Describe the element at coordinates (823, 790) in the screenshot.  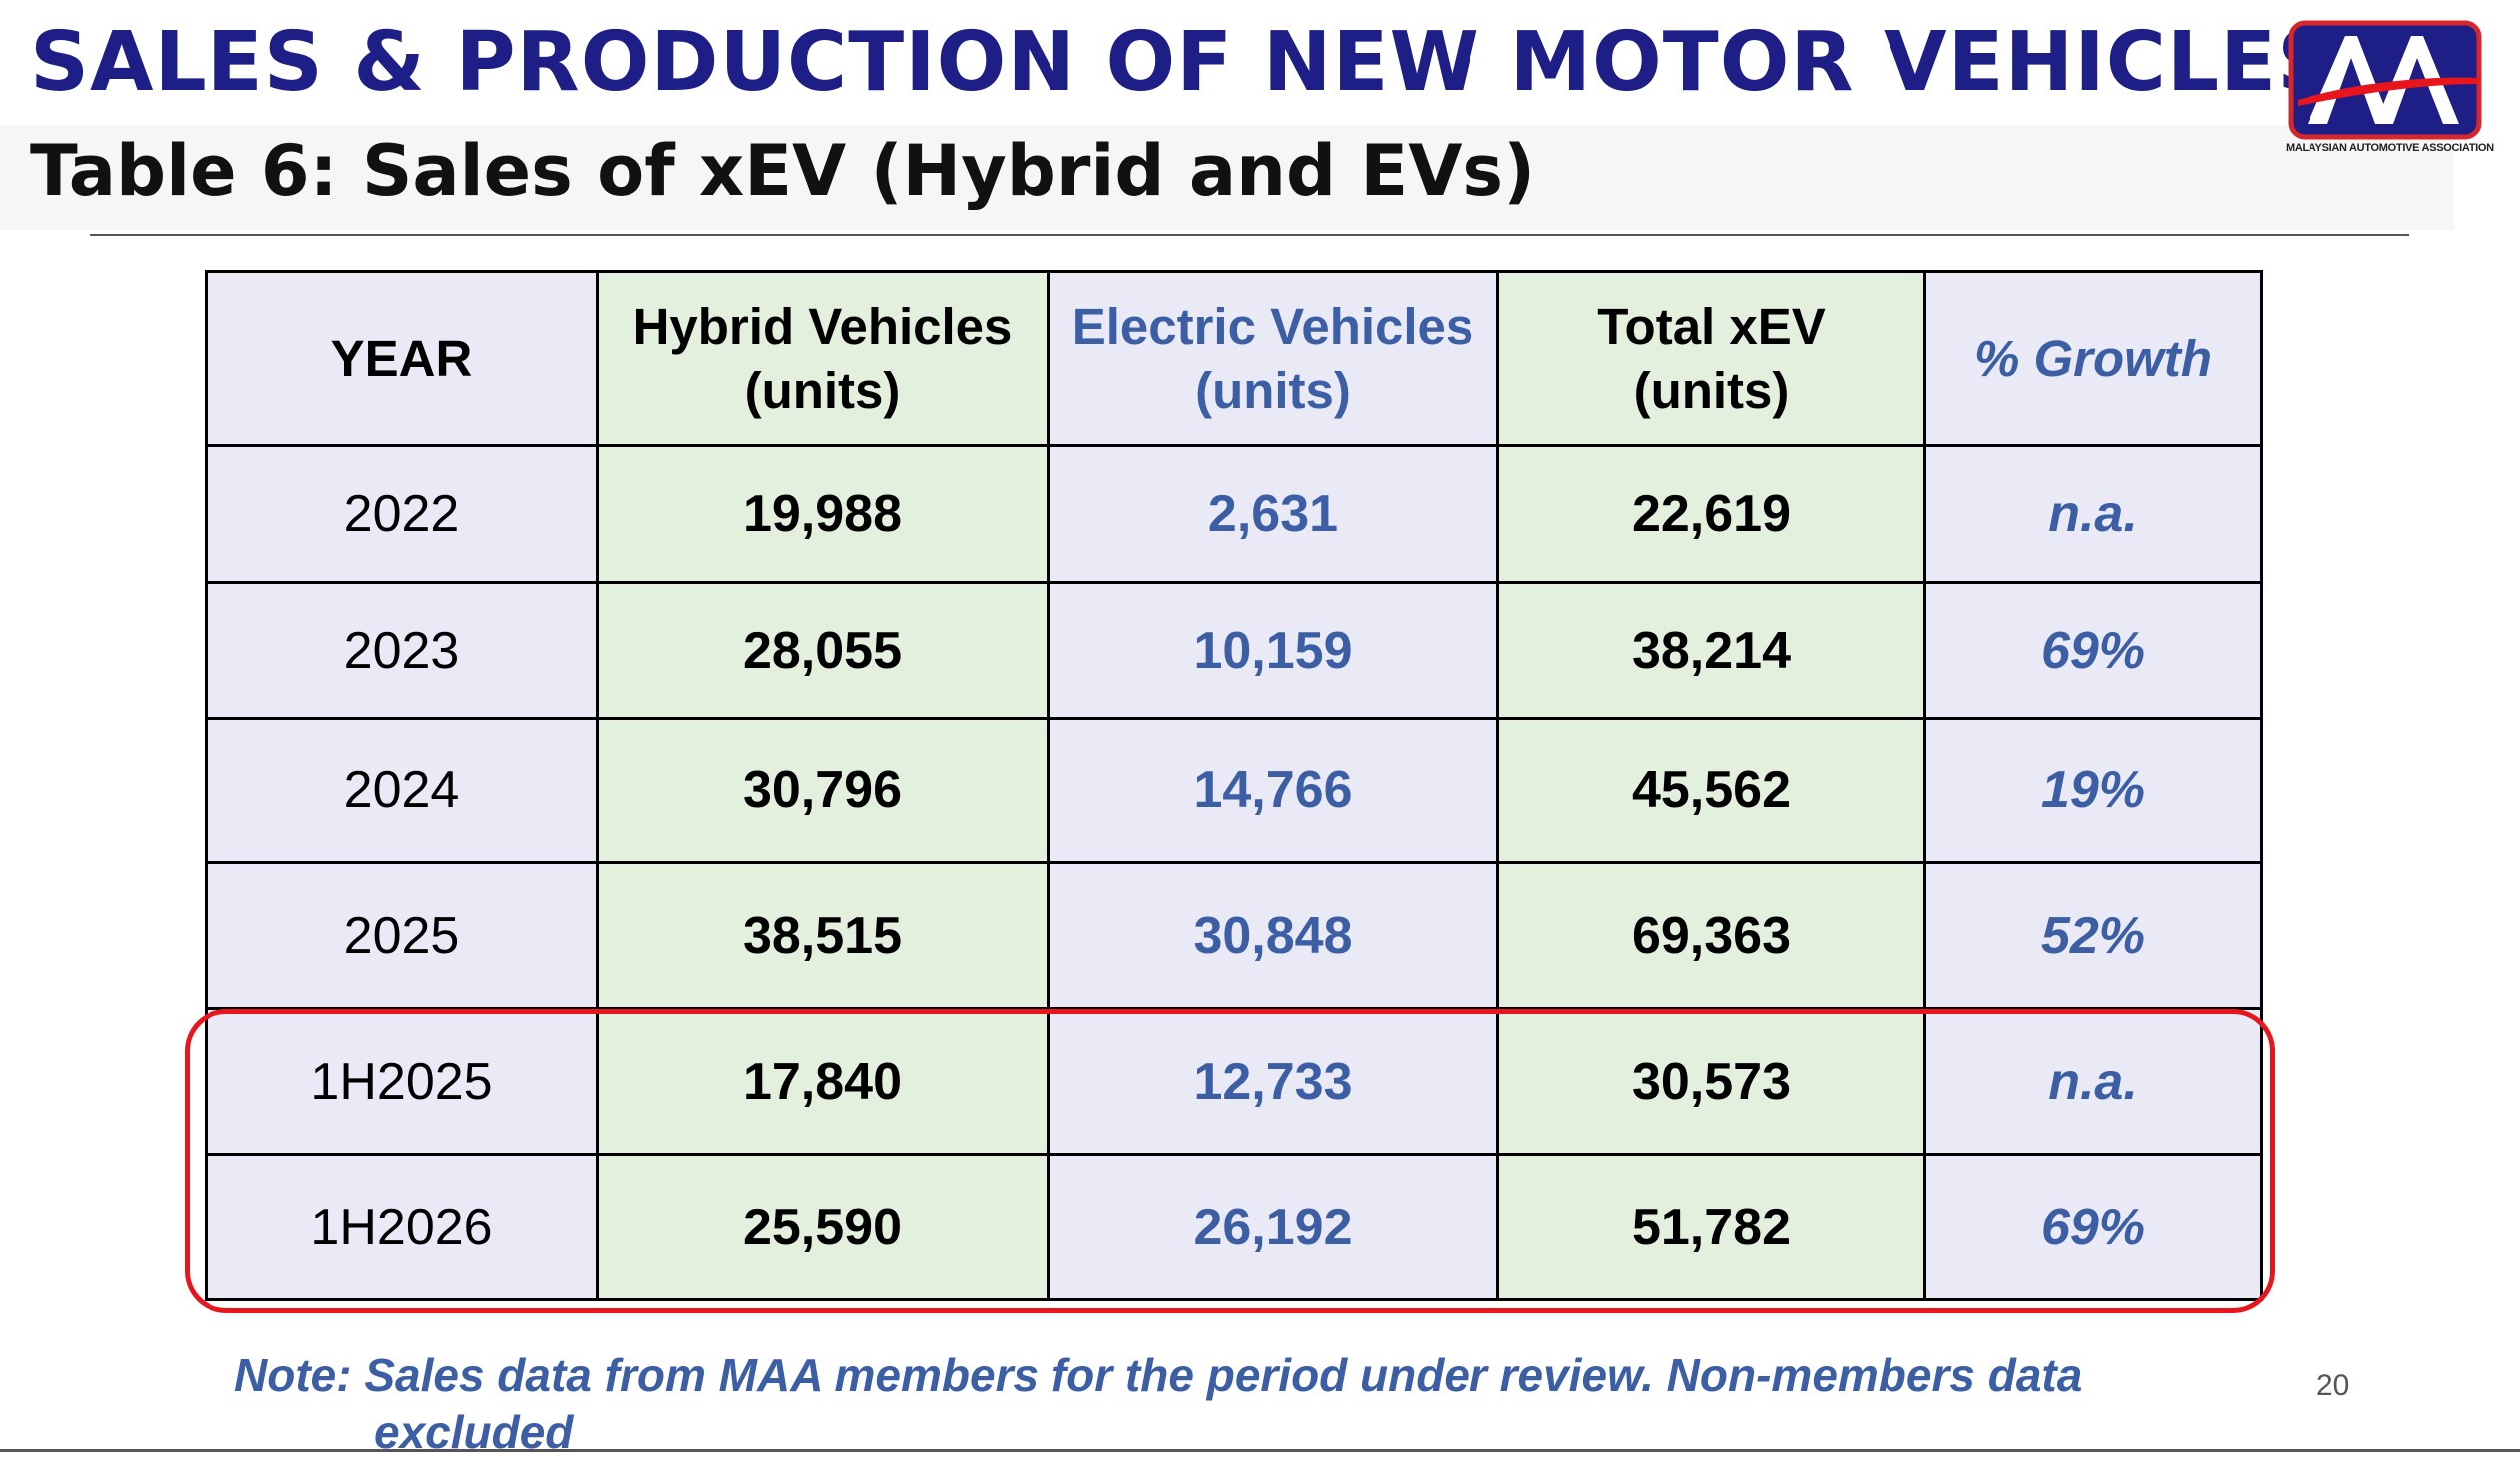
I see `cell-hybrid: 30,796` at that location.